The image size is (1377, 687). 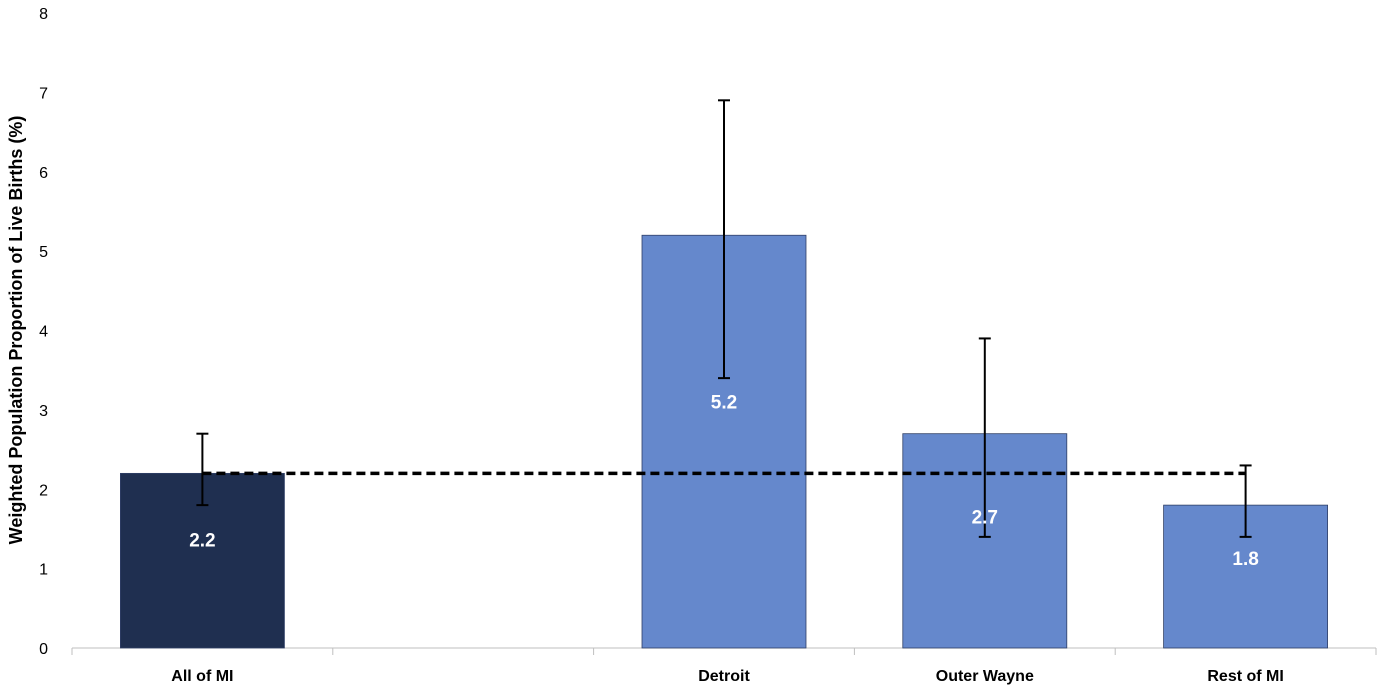 What do you see at coordinates (1245, 676) in the screenshot?
I see `category-label: Rest of MI` at bounding box center [1245, 676].